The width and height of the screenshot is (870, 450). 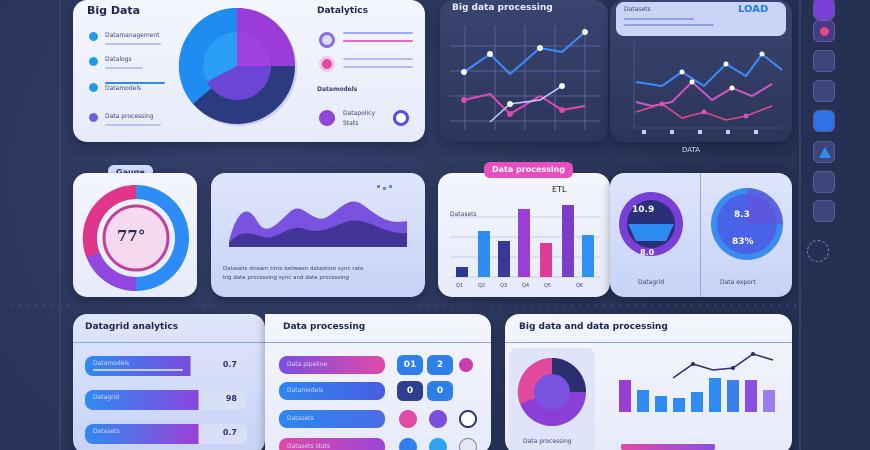 I want to click on slider-value-2: 98, so click(x=231, y=398).